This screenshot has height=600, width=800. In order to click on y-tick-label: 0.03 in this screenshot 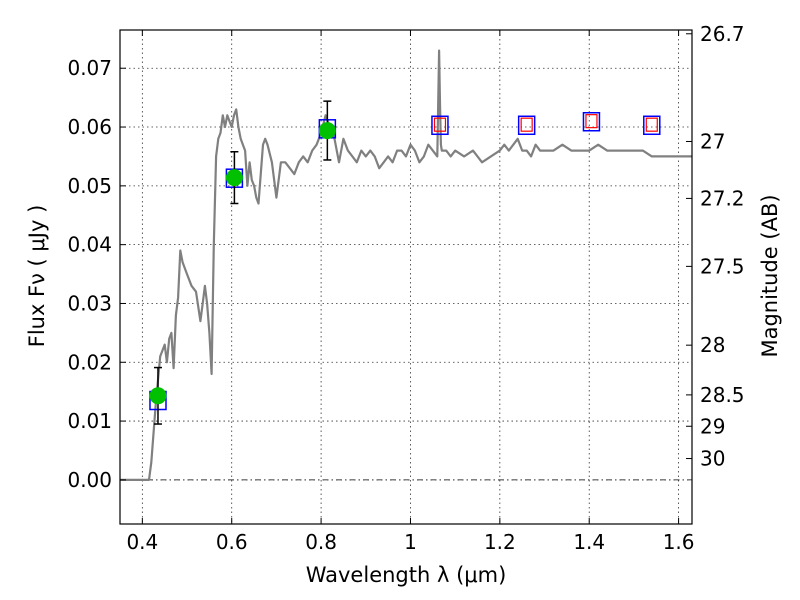, I will do `click(89, 303)`.